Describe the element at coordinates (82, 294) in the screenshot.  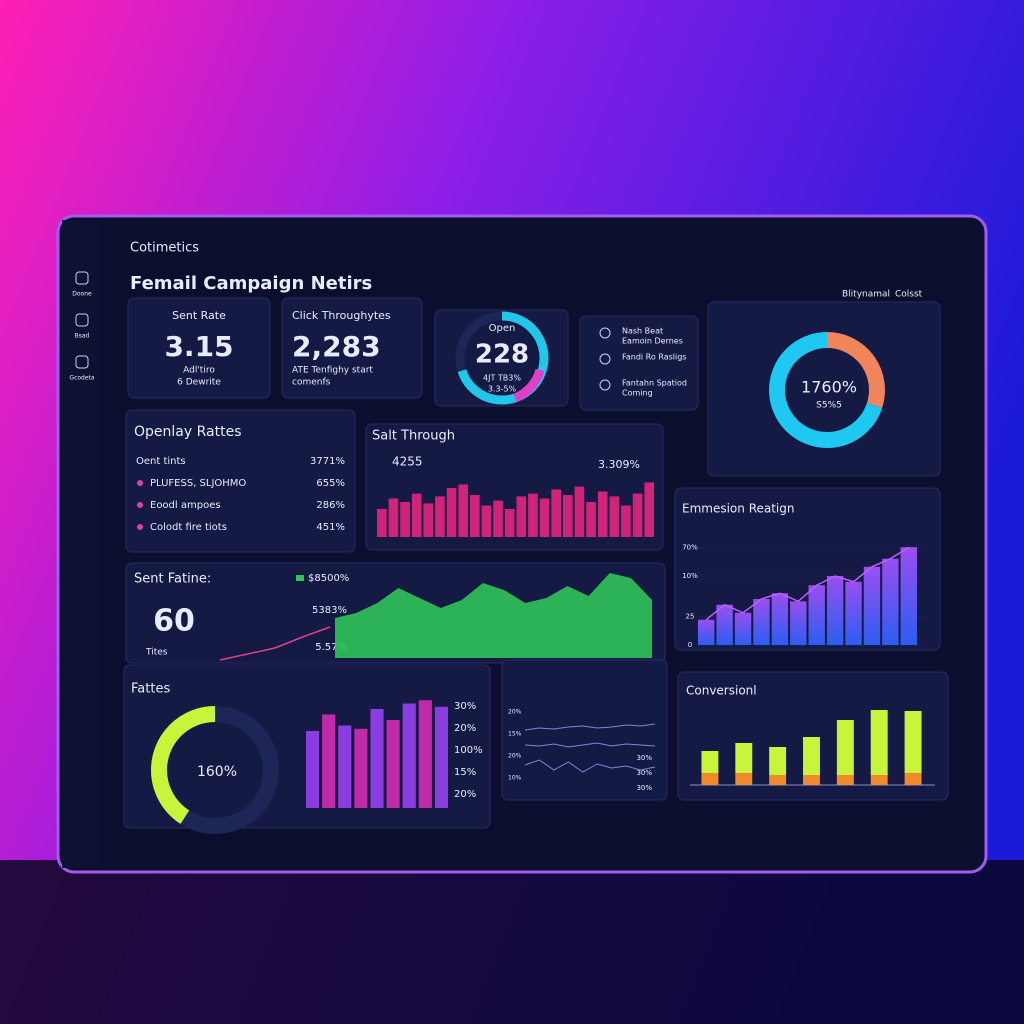
I see `sidebar-label: Doone` at that location.